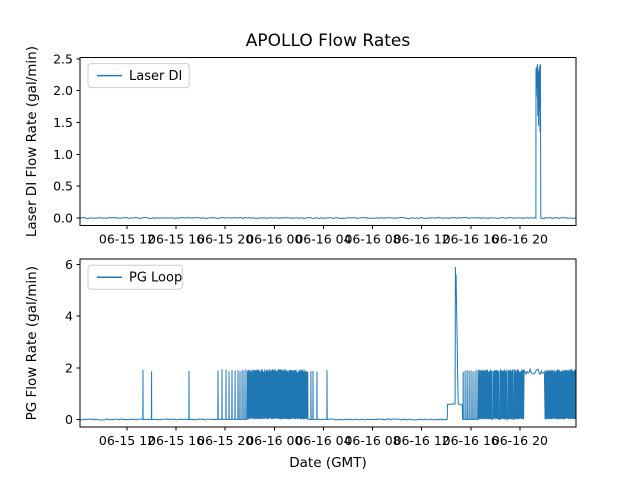 The image size is (640, 480). Describe the element at coordinates (69, 264) in the screenshot. I see `y-tick-label: 6` at that location.